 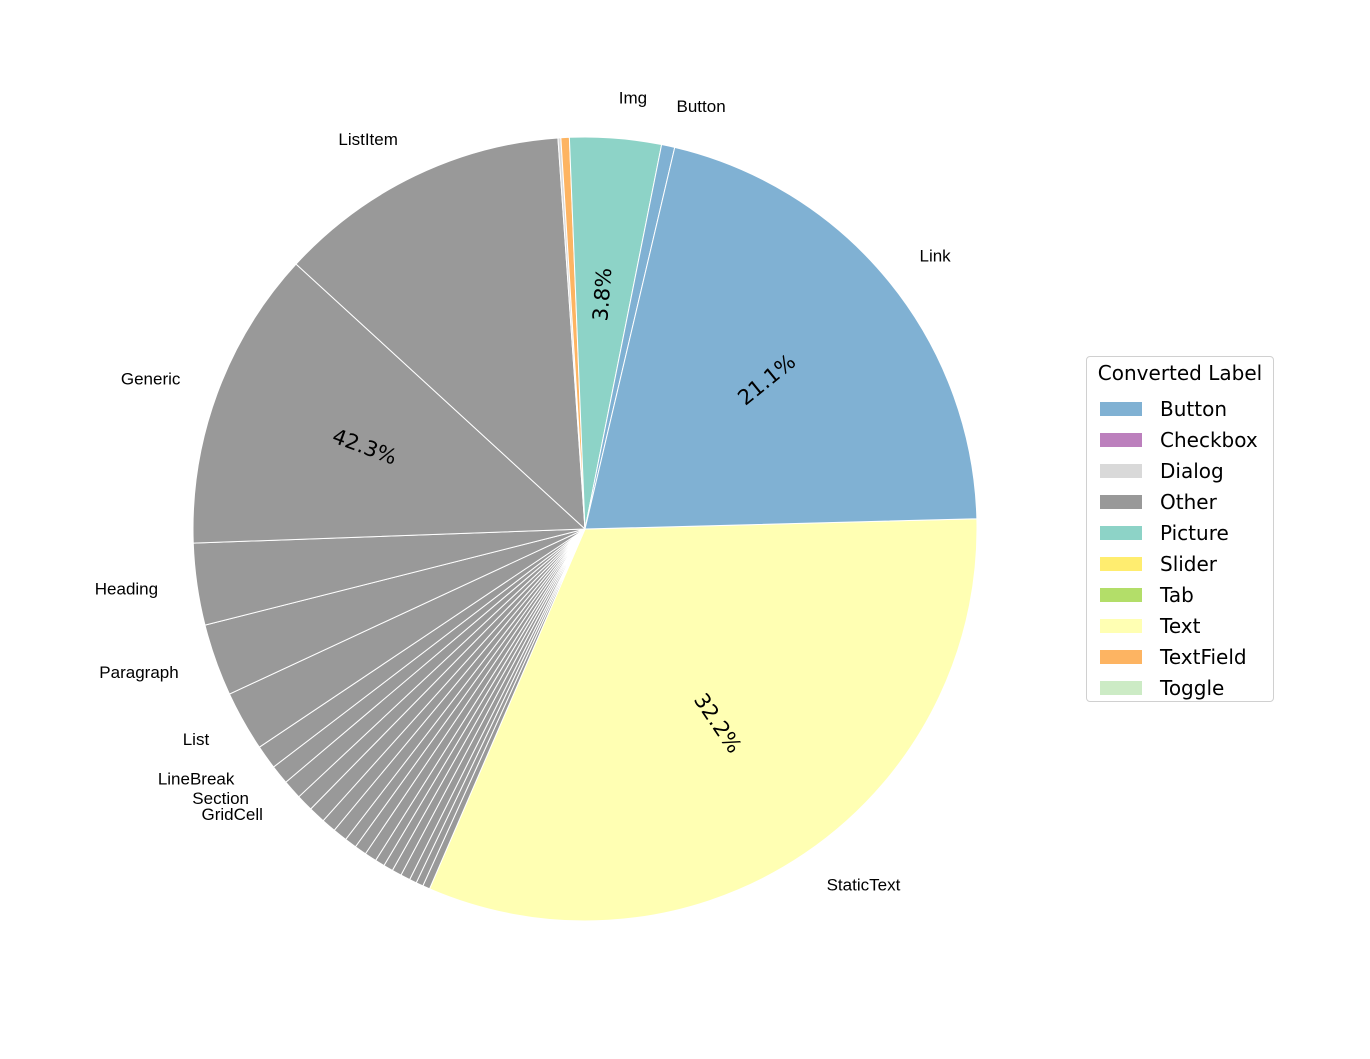 I want to click on legend-item-toggle: Toggle, so click(x=1179, y=687).